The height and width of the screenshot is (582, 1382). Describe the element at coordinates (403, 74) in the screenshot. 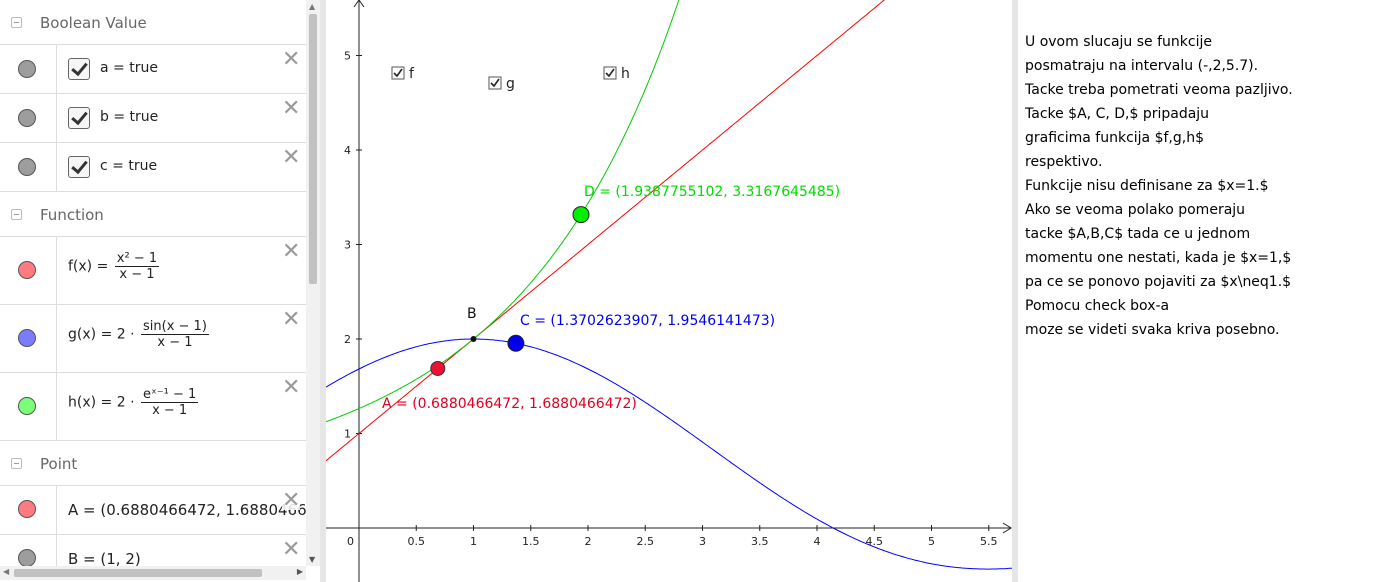

I see `checkbox-f: f` at that location.